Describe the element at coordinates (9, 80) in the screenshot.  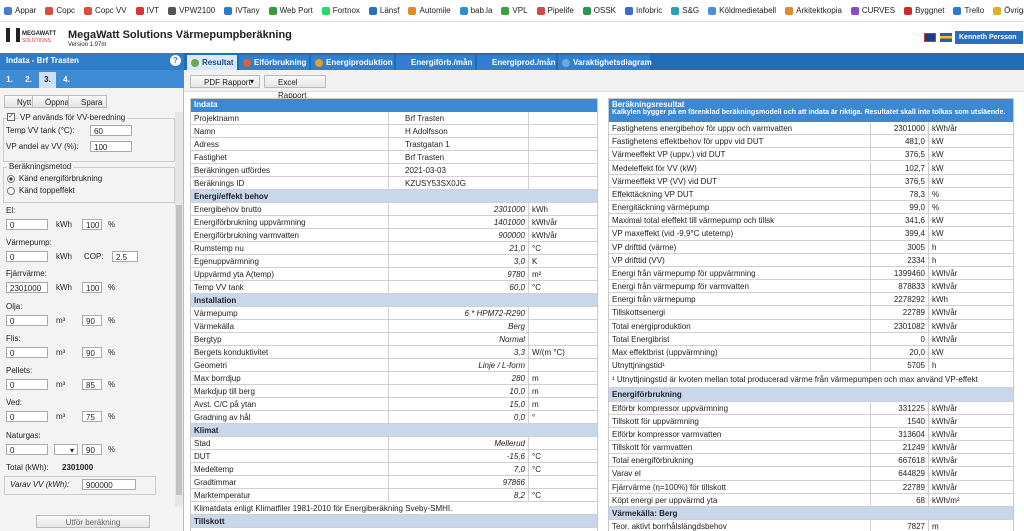
I see `step-tab: 1.` at that location.